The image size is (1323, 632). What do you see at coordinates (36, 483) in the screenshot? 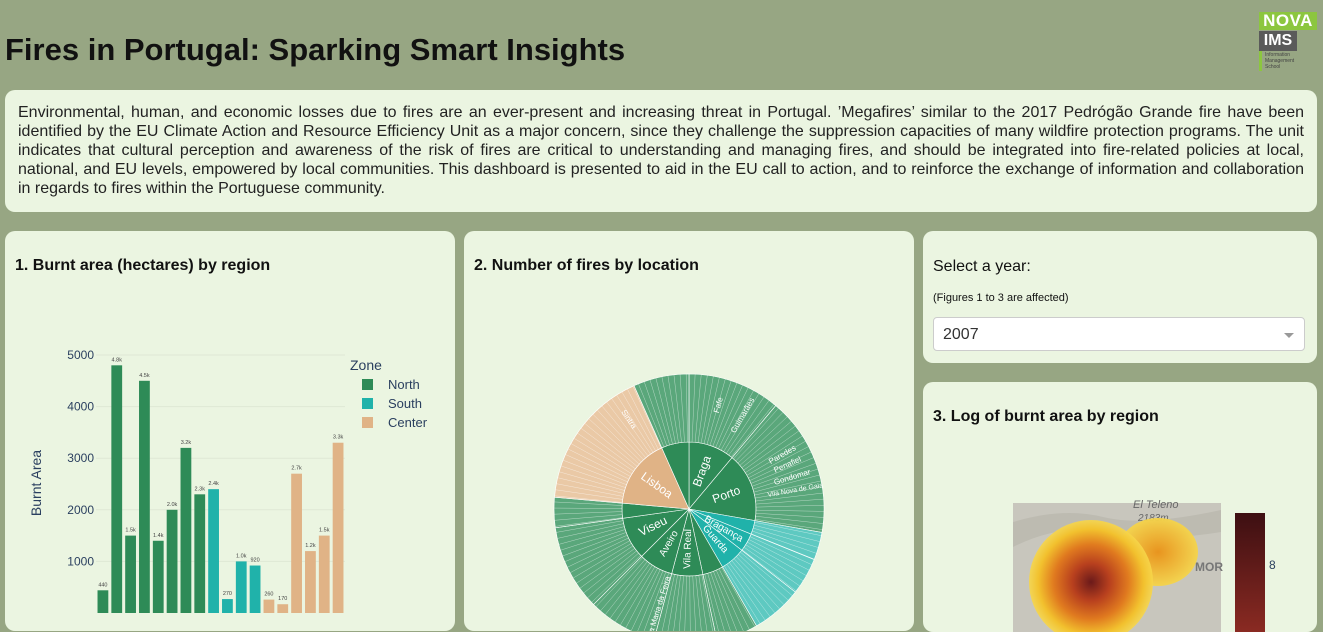
I see `y-axis-label: Burnt Area` at bounding box center [36, 483].